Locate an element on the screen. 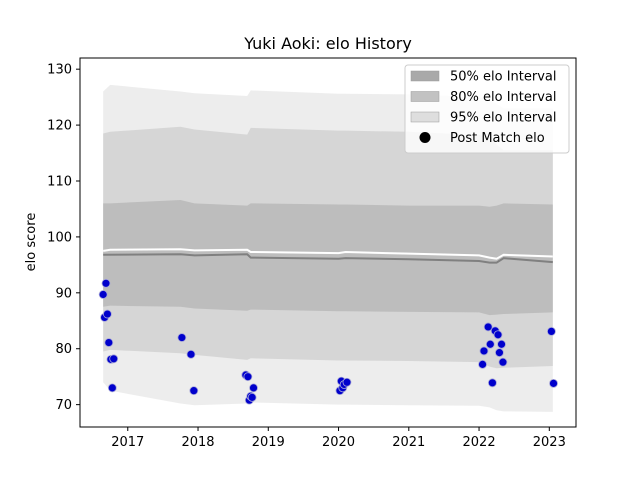  y-tick-label: 100 is located at coordinates (59, 237).